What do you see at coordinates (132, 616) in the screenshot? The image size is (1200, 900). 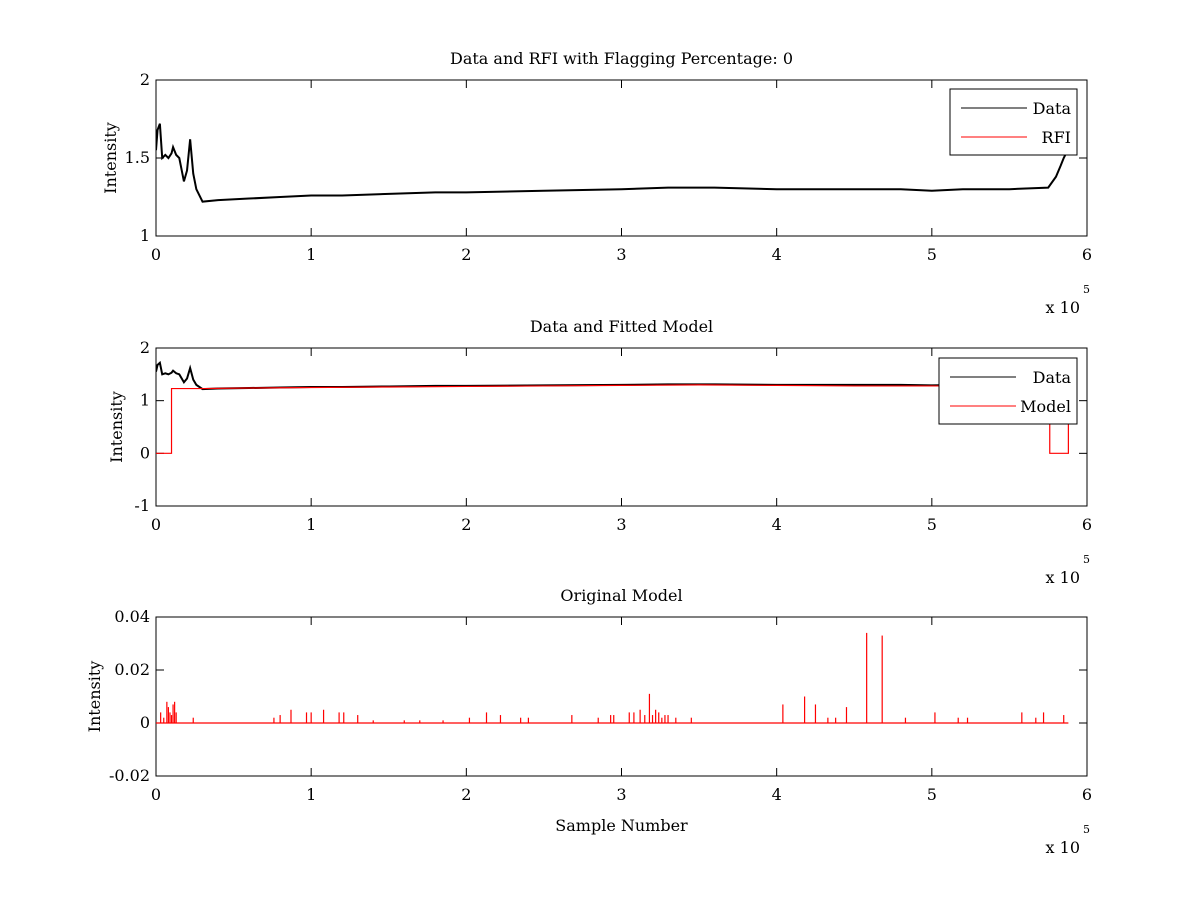 I see `y-tick-label: 0.04` at bounding box center [132, 616].